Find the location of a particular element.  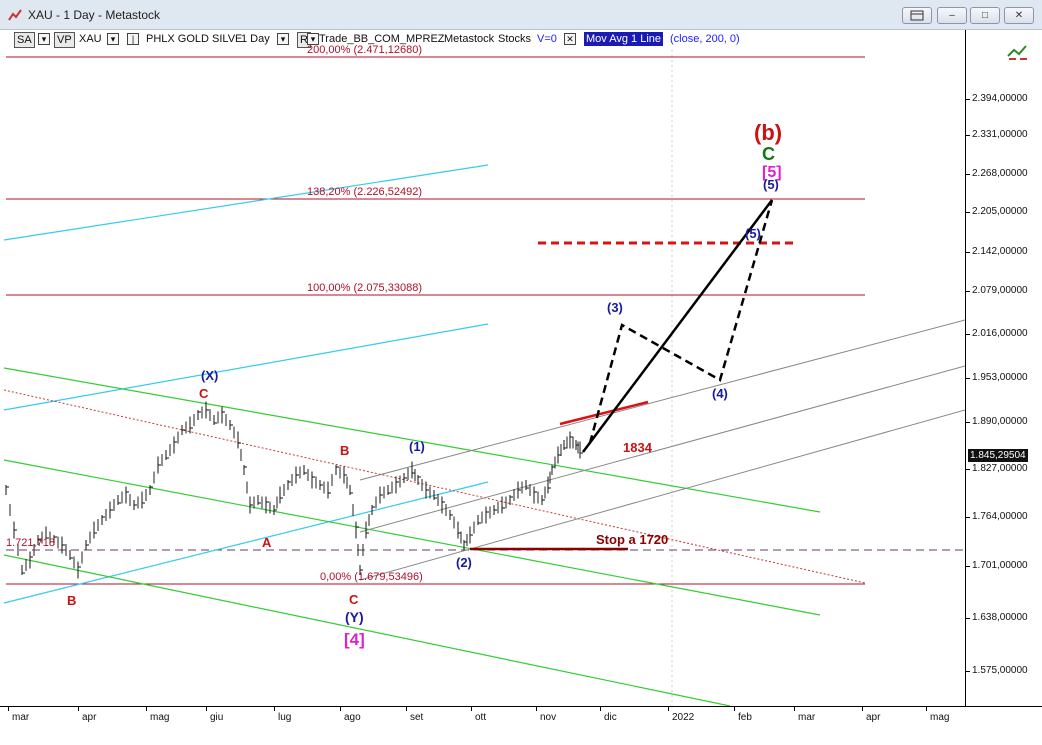

close-volume-icon: ✕ is located at coordinates (570, 39).